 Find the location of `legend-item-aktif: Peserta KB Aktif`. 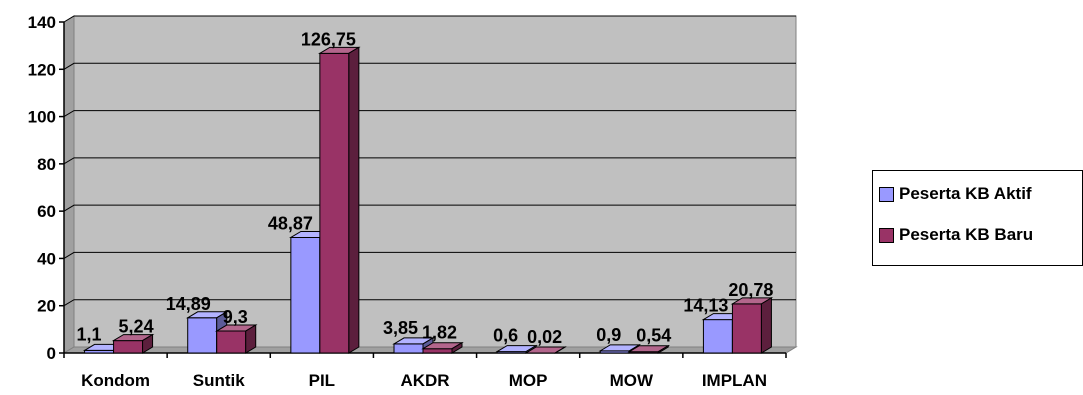

legend-item-aktif: Peserta KB Aktif is located at coordinates (955, 194).